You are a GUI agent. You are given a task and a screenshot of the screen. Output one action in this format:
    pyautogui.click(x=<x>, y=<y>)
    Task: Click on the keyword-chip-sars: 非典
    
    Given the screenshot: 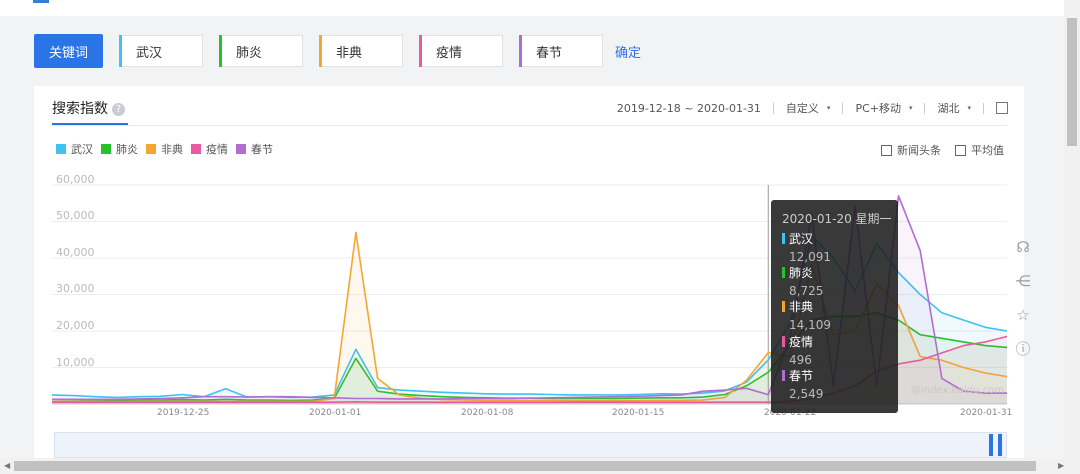 What is the action you would take?
    pyautogui.click(x=361, y=51)
    